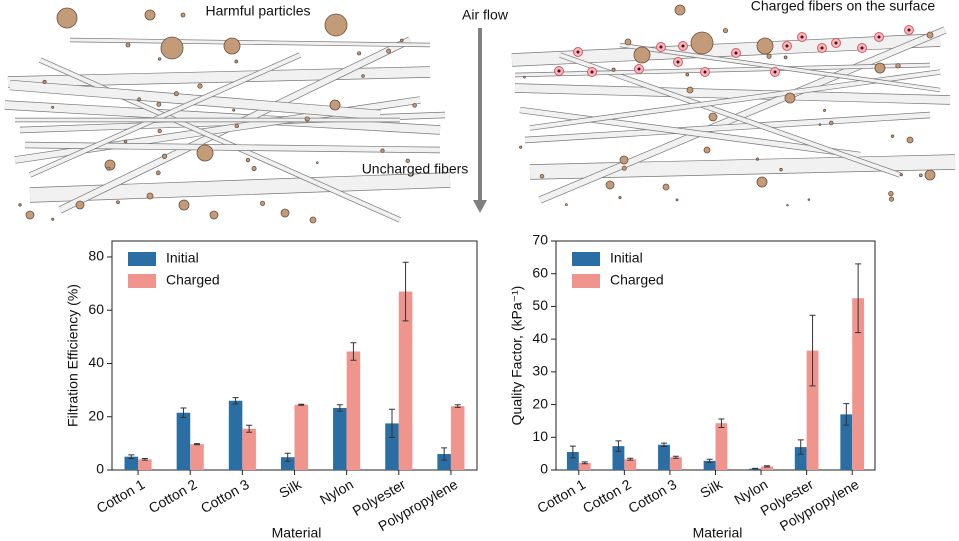  I want to click on y-axis-label: Filtration Efficiency (%), so click(73, 355).